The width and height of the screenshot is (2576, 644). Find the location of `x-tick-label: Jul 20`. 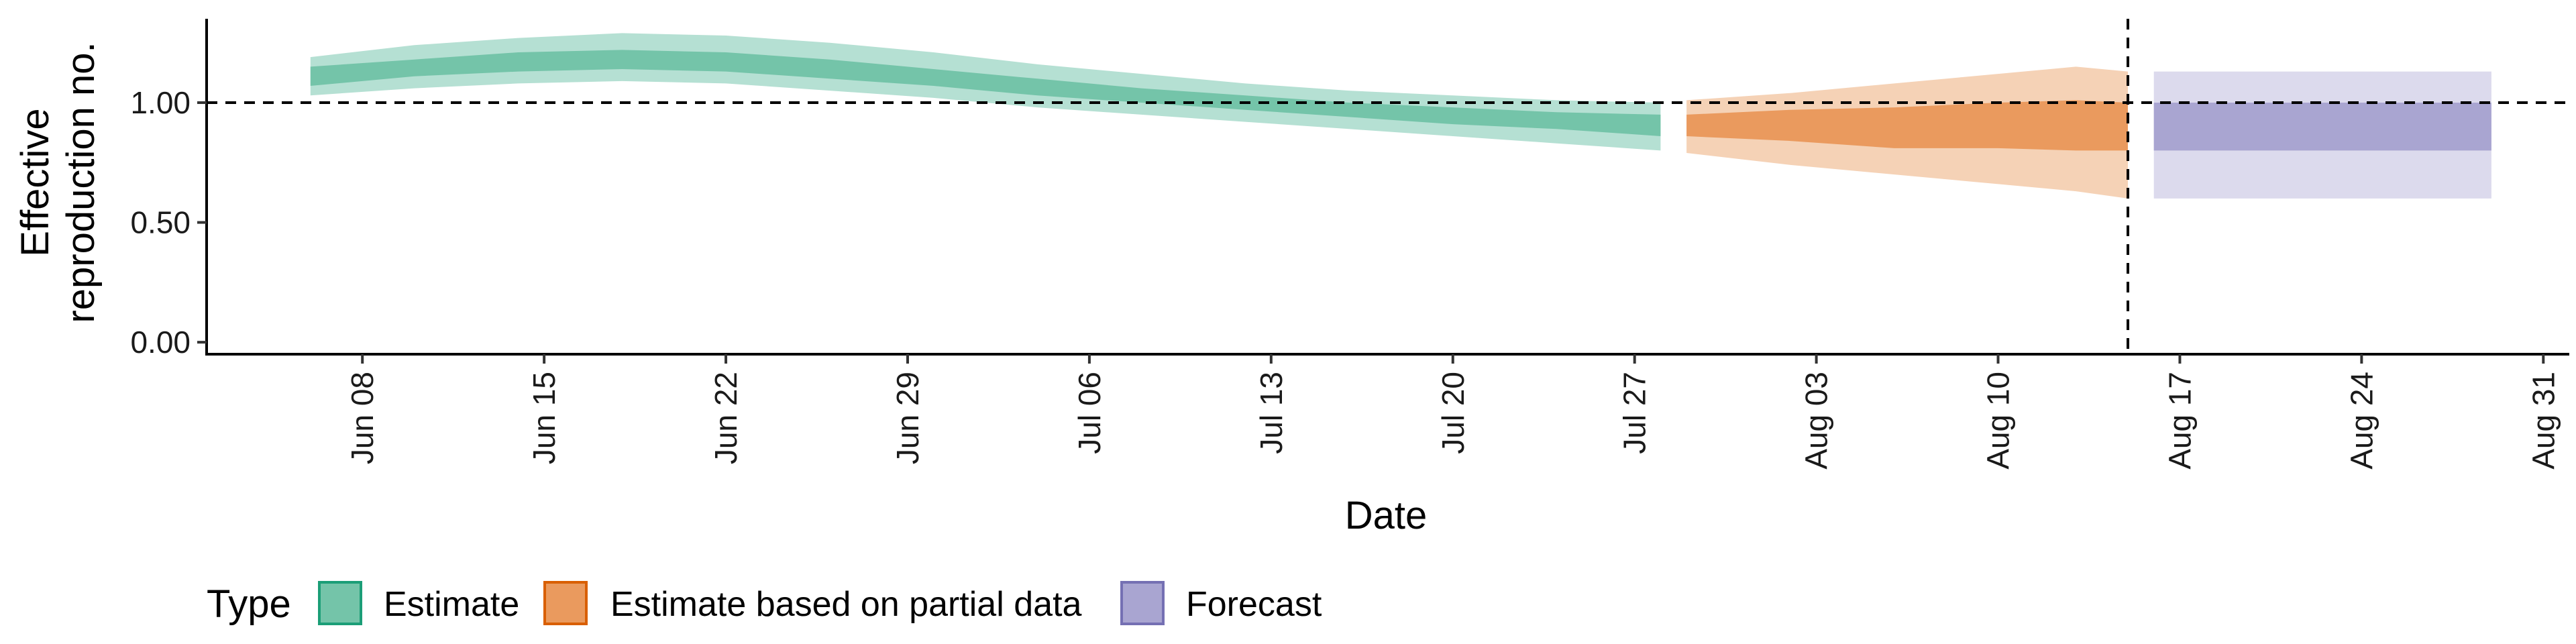

x-tick-label: Jul 20 is located at coordinates (1453, 413).